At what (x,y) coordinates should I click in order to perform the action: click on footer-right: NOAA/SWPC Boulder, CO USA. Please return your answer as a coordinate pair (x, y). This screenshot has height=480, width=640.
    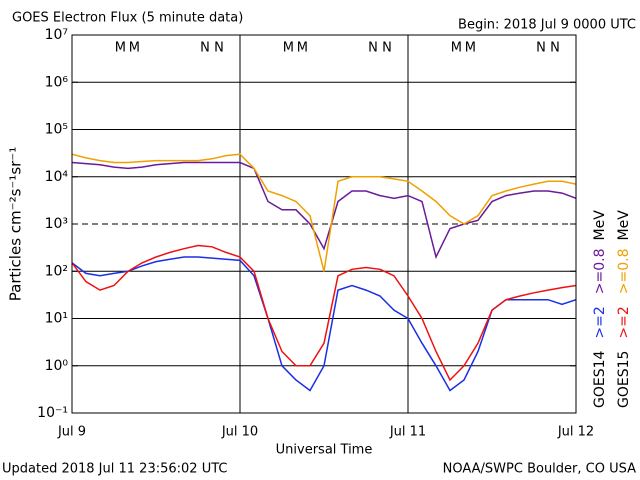
    Looking at the image, I should click on (539, 469).